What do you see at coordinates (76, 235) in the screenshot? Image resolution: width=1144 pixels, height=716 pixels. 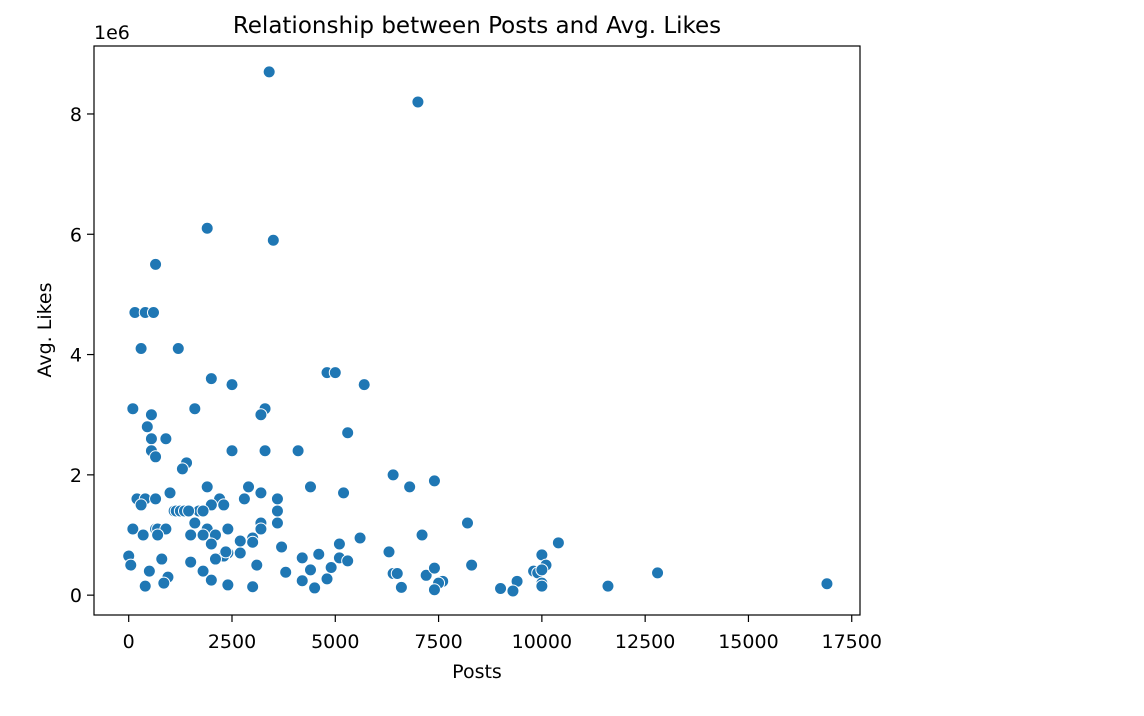 I see `y-tick-label: 6` at bounding box center [76, 235].